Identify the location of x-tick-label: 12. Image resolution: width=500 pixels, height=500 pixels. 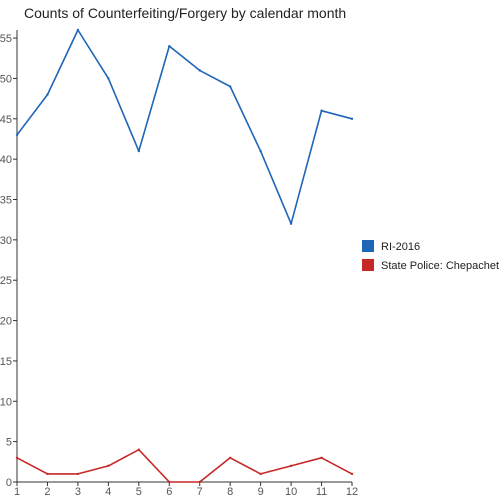
(352, 492).